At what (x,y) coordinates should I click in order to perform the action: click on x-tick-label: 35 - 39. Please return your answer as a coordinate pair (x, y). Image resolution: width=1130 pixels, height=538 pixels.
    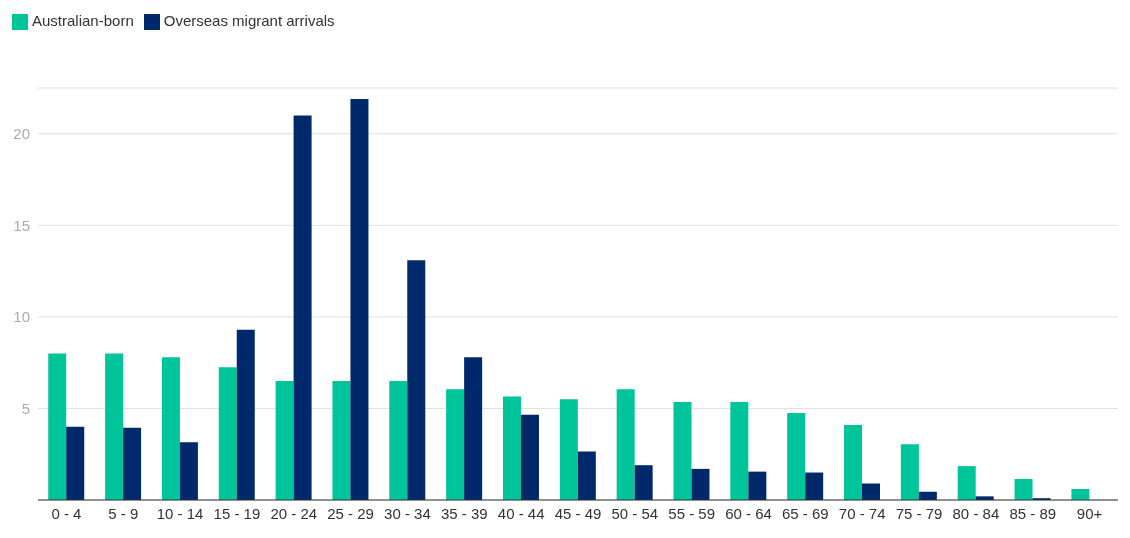
    Looking at the image, I should click on (464, 513).